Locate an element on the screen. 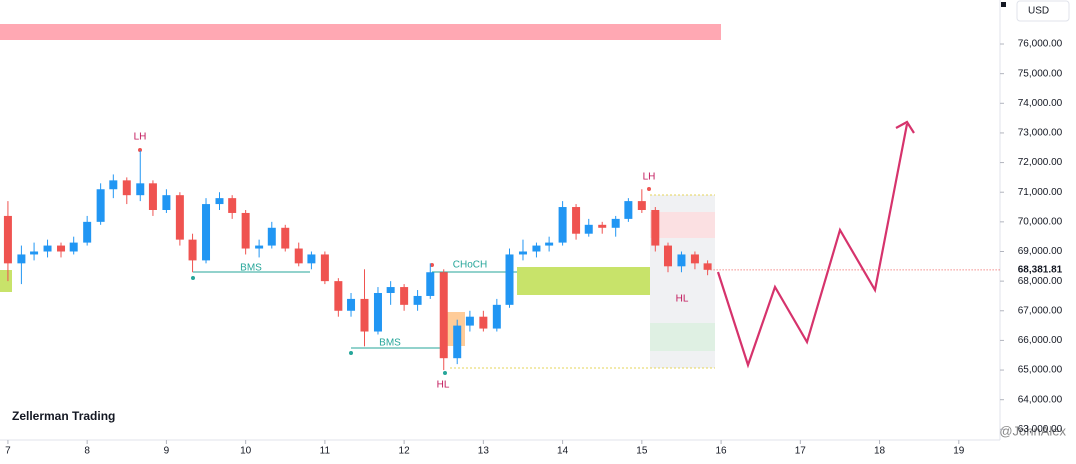 The height and width of the screenshot is (464, 1076). demand-zone-left is located at coordinates (6, 281).